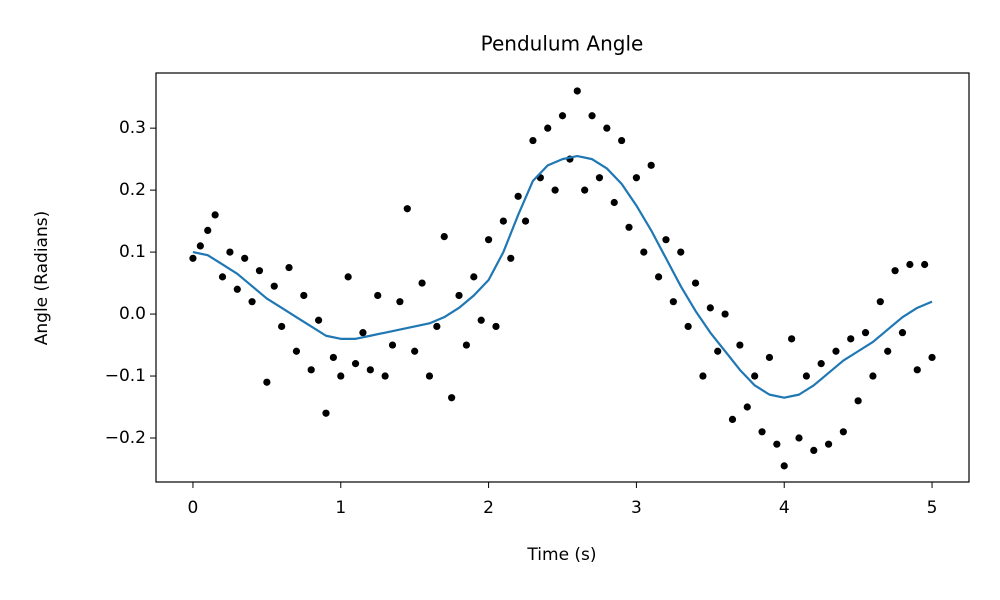  I want to click on y-axis-label: Angle (Radians), so click(42, 278).